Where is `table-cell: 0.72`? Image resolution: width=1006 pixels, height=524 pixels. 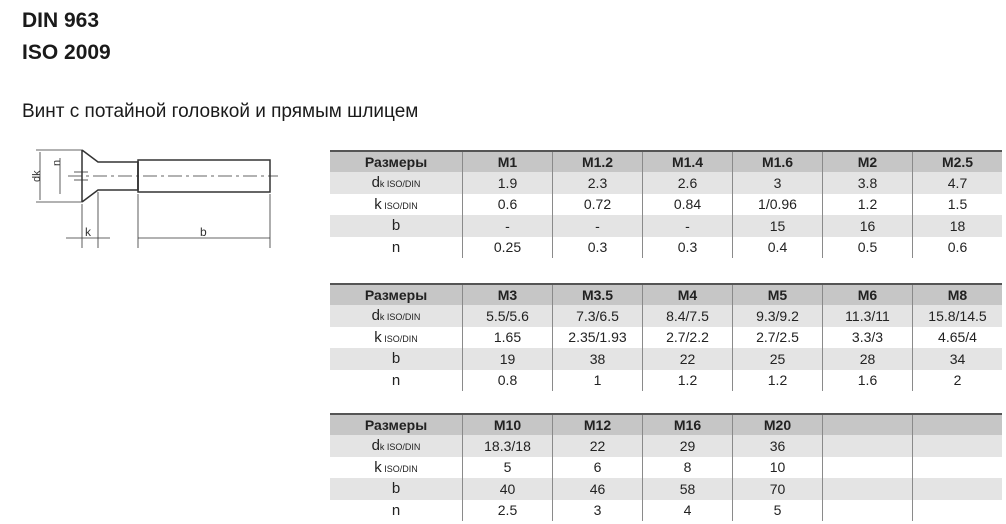 table-cell: 0.72 is located at coordinates (597, 204).